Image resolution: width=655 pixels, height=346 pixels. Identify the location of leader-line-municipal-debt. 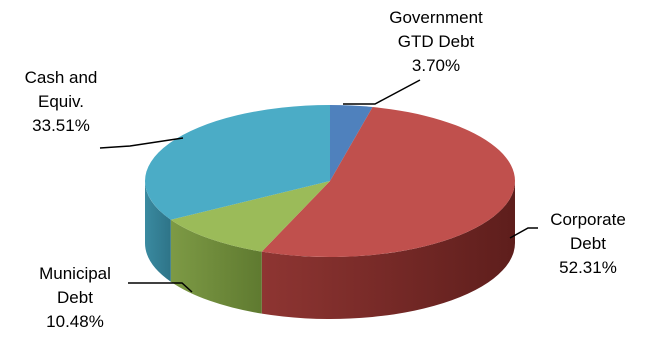
(160, 287).